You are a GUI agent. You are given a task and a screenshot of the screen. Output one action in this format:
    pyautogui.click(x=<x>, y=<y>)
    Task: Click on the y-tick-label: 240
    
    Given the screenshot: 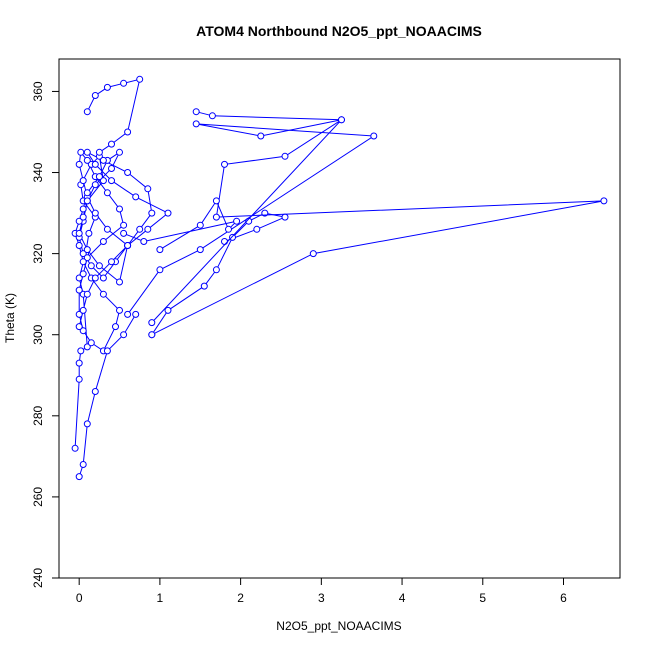 What is the action you would take?
    pyautogui.click(x=38, y=578)
    